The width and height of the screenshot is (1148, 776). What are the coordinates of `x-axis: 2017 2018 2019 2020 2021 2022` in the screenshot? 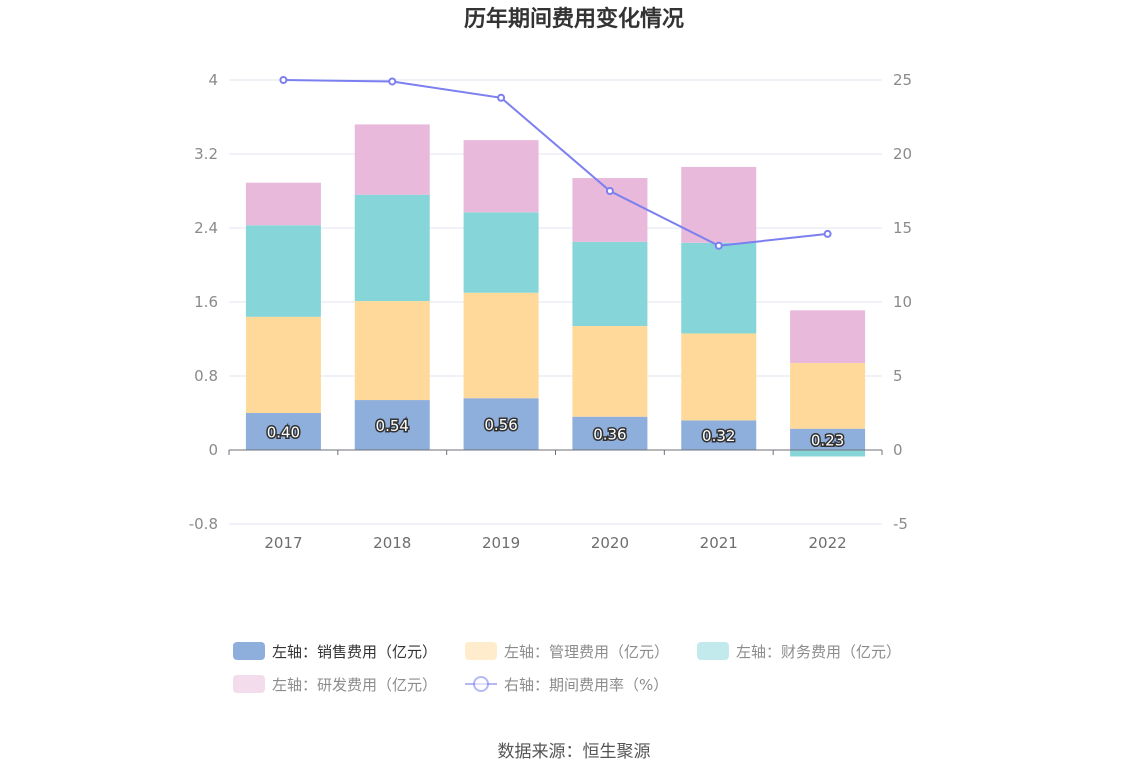 It's located at (555, 500).